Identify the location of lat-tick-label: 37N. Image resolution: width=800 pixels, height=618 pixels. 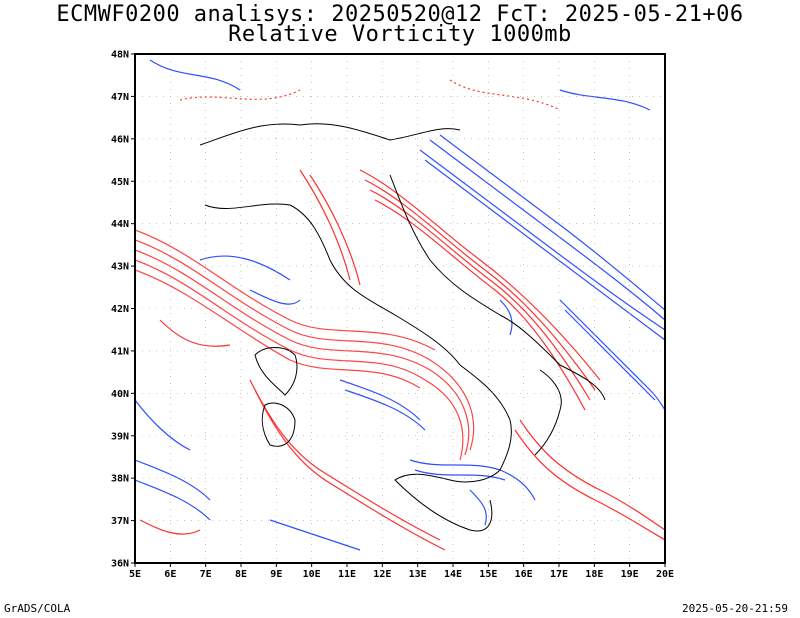
(120, 521).